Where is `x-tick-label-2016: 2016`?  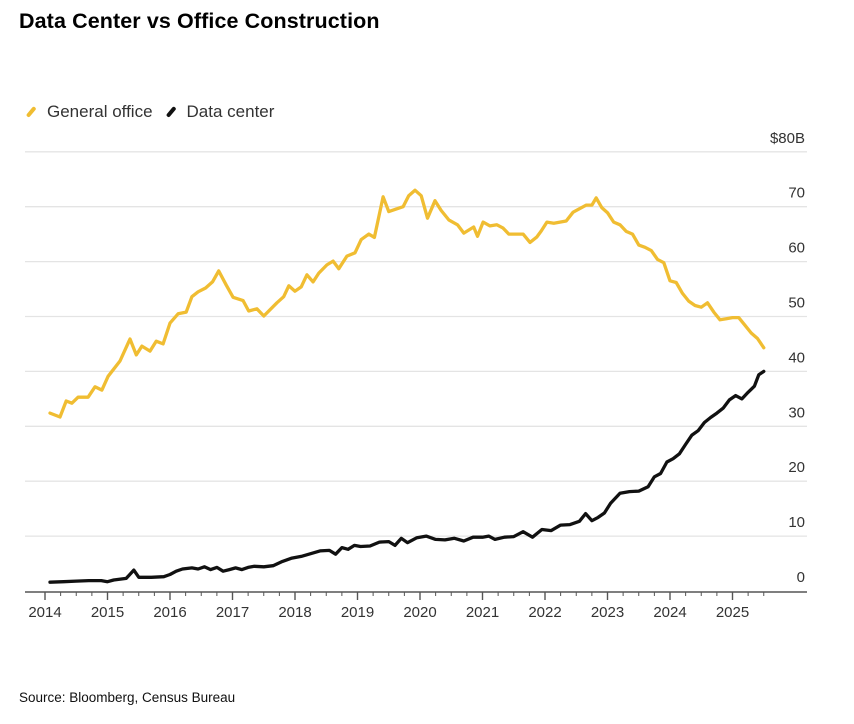 x-tick-label-2016: 2016 is located at coordinates (169, 612).